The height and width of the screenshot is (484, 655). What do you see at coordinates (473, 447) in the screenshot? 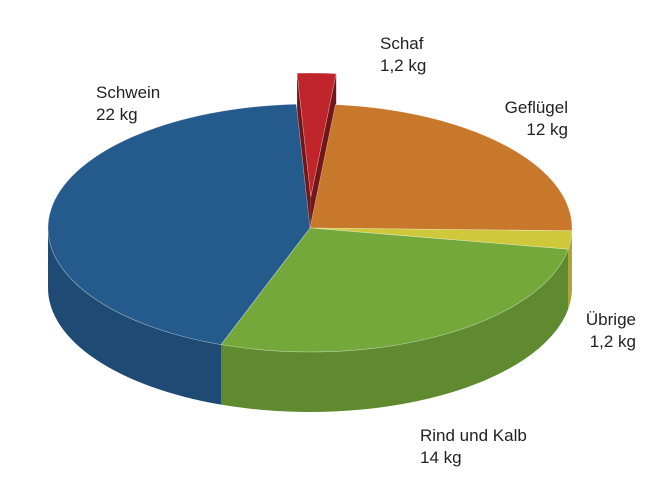
I see `label-rind-und-kalb: Rind und Kalb 14 kg` at bounding box center [473, 447].